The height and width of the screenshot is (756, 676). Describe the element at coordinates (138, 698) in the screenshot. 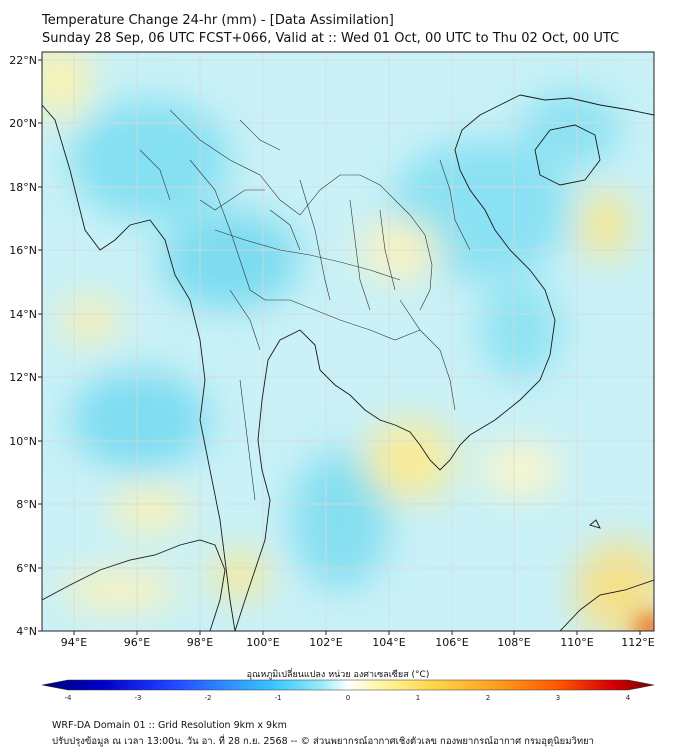

I see `colorbar-tick-label: -3` at that location.